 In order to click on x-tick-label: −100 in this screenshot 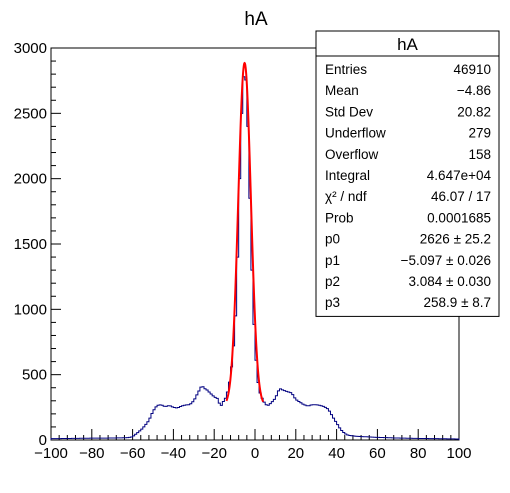, I will do `click(51, 453)`.